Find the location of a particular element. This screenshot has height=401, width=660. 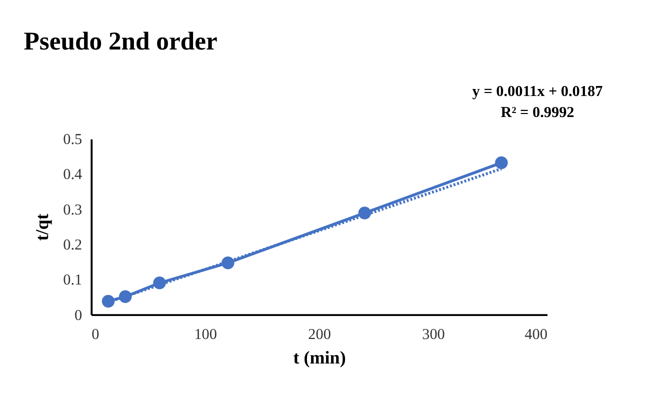

y-tick-label: 0 is located at coordinates (78, 315).